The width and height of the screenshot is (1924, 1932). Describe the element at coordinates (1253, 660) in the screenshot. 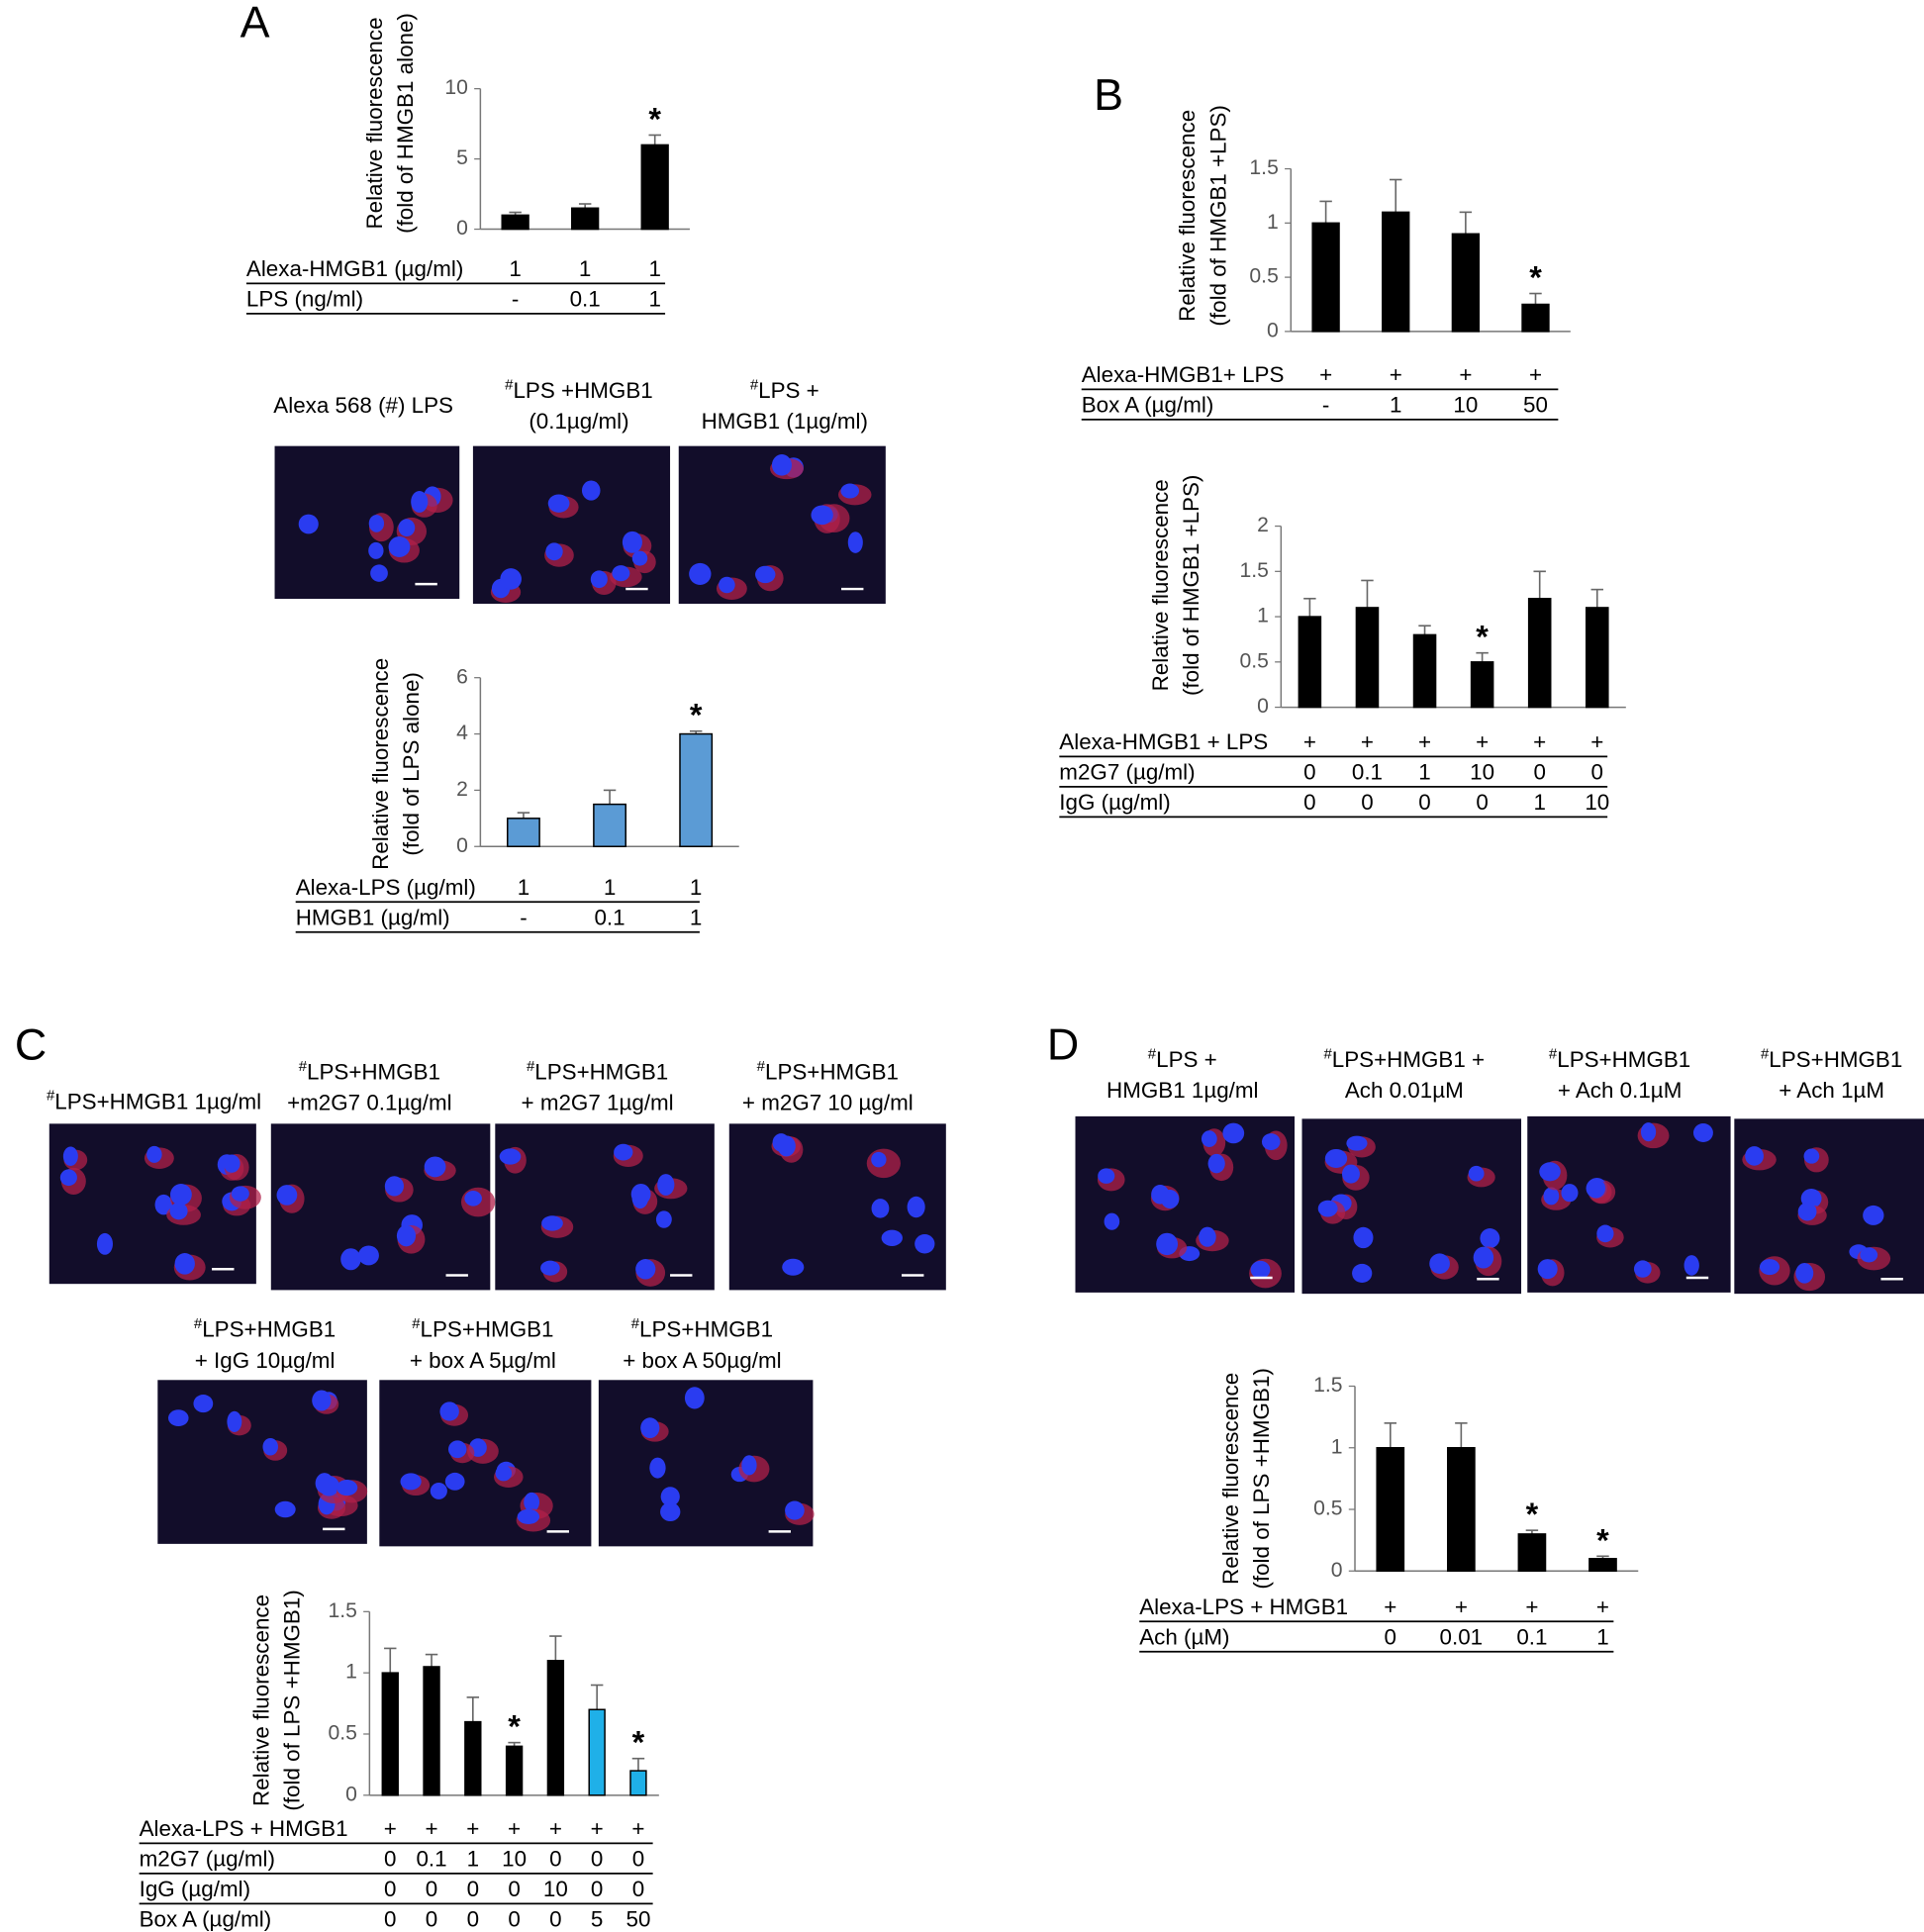

I see `y-tick-label: 0.5` at that location.